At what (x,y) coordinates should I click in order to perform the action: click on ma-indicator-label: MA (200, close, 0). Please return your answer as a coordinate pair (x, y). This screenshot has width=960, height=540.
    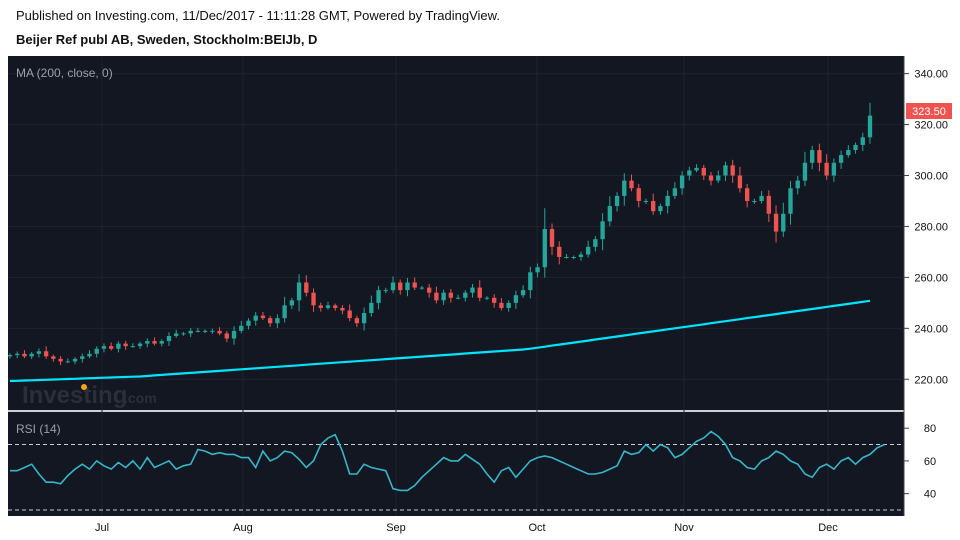
    Looking at the image, I should click on (64, 73).